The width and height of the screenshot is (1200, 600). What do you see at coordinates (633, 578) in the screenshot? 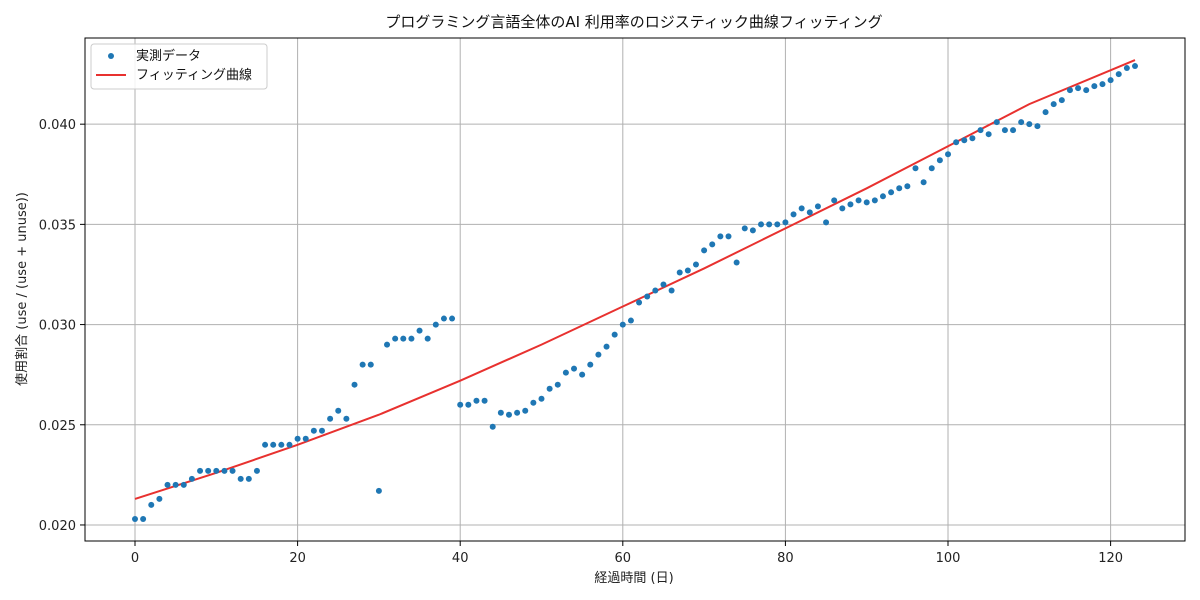
I see `x-axis-label: 経過時間 (日)` at bounding box center [633, 578].